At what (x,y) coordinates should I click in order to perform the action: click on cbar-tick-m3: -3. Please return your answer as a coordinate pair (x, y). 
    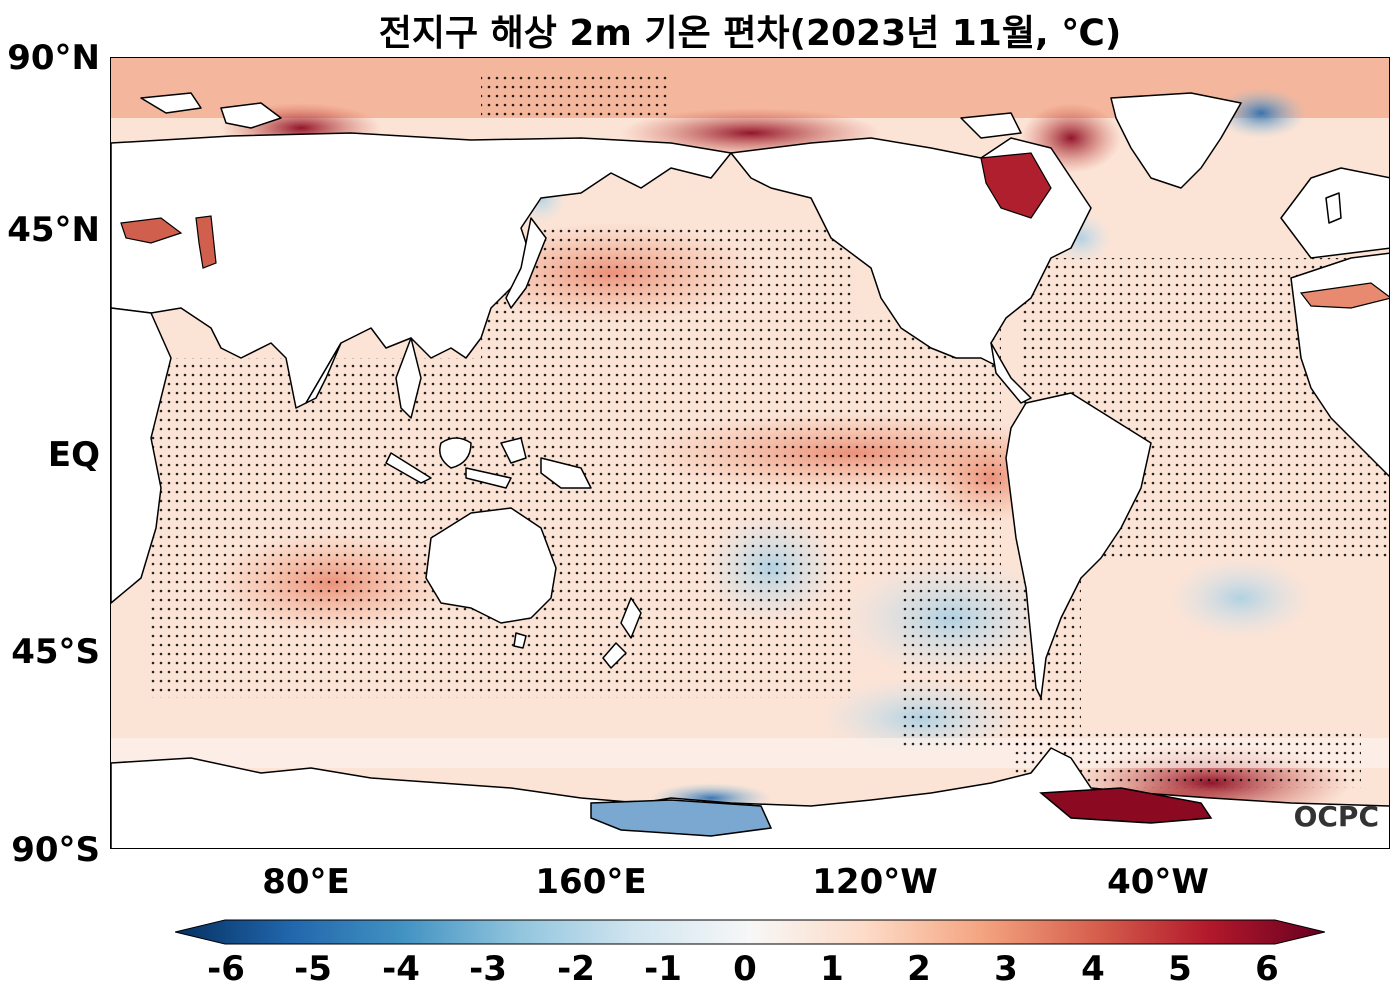
    Looking at the image, I should click on (488, 969).